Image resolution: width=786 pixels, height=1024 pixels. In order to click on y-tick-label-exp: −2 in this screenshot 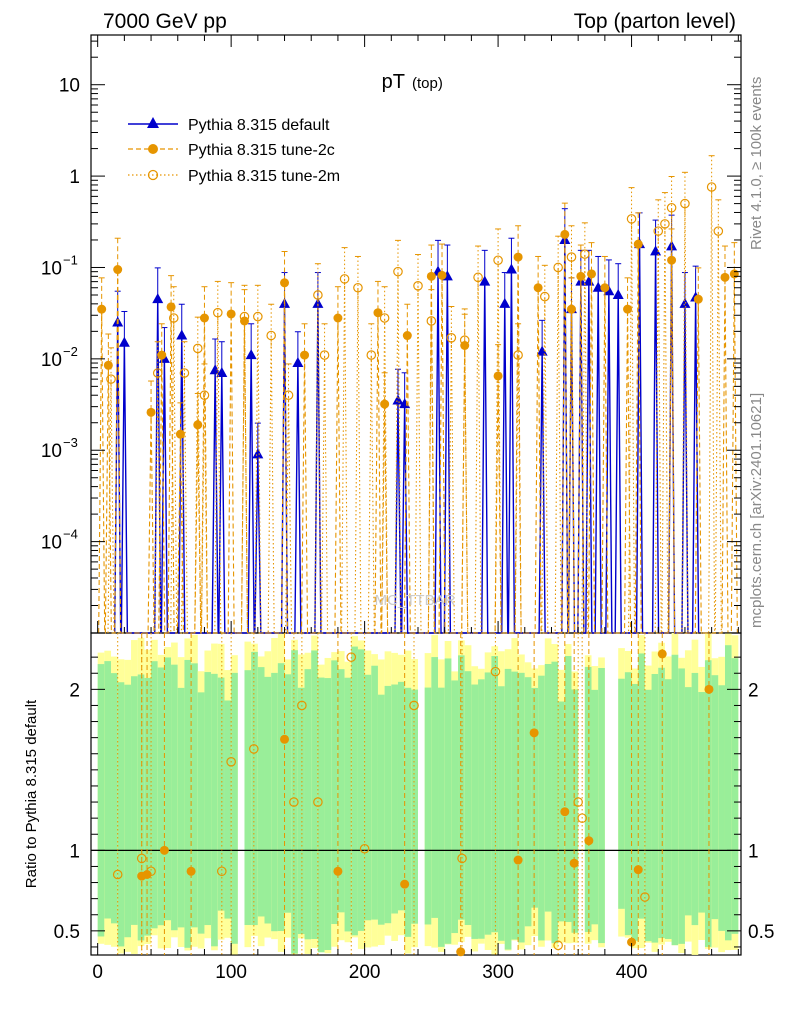, I will do `click(70, 351)`.